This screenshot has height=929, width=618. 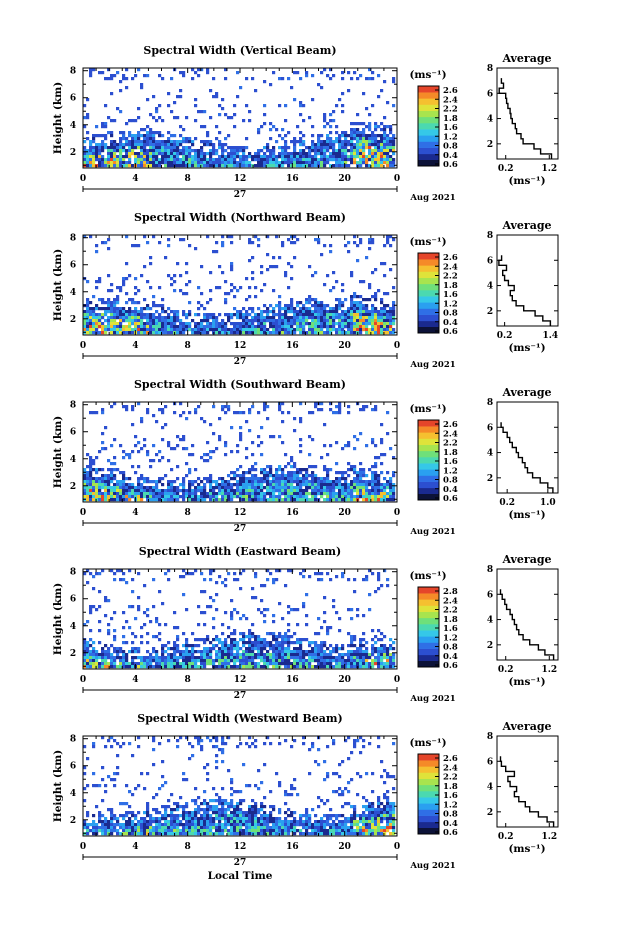 I want to click on colorbar-tick-label: 1.6, so click(x=450, y=295).